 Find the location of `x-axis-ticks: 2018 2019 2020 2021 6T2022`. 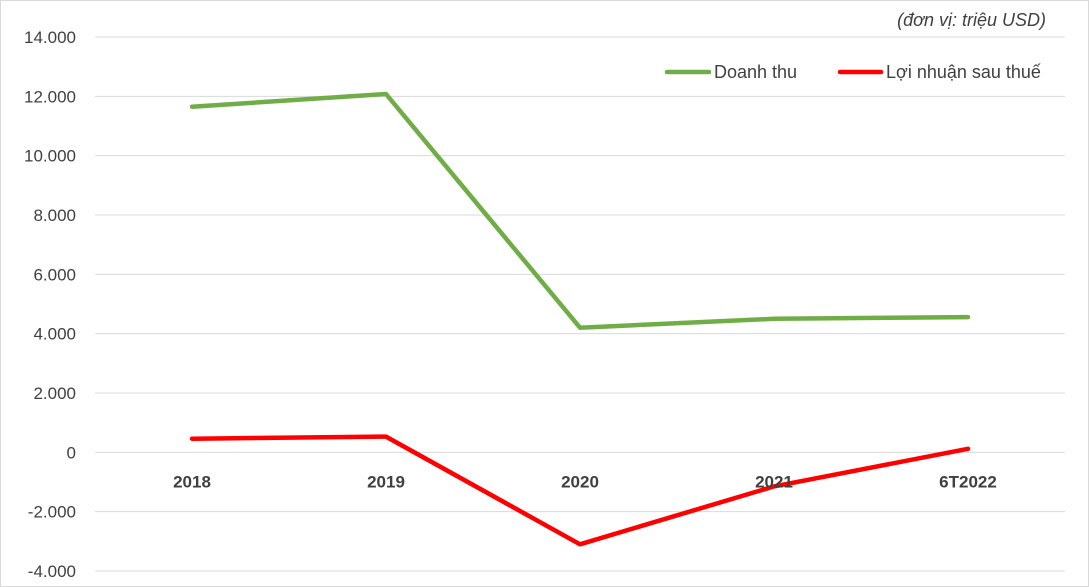

x-axis-ticks: 2018 2019 2020 2021 6T2022 is located at coordinates (585, 481).